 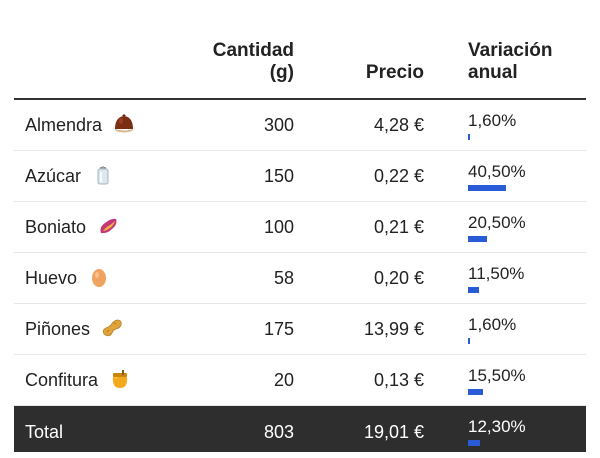 I want to click on total-label: Total, so click(x=44, y=432).